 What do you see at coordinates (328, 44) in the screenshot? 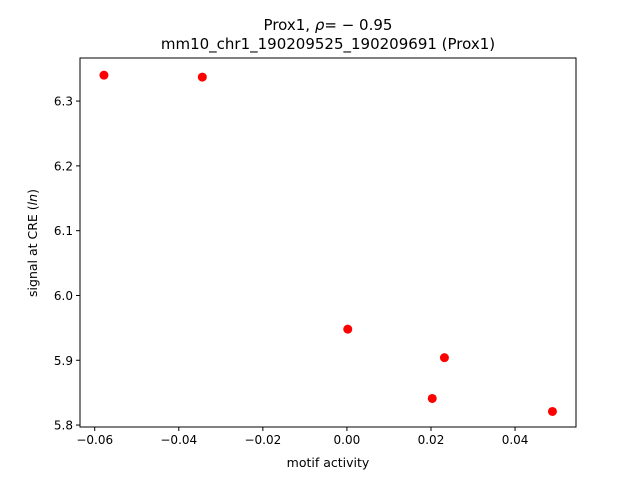
I see `chart-subtitle: mm10_chr1_190209525_190209691 (Prox1)` at bounding box center [328, 44].